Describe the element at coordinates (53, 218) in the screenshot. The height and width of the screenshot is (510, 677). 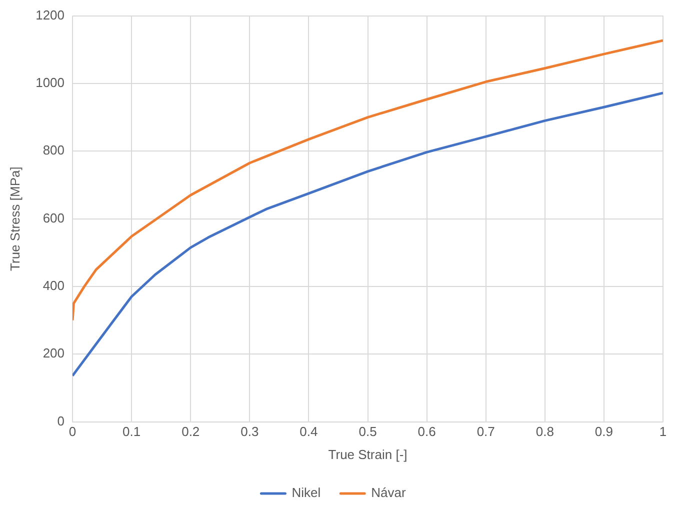
I see `y-tick-label: 600` at that location.